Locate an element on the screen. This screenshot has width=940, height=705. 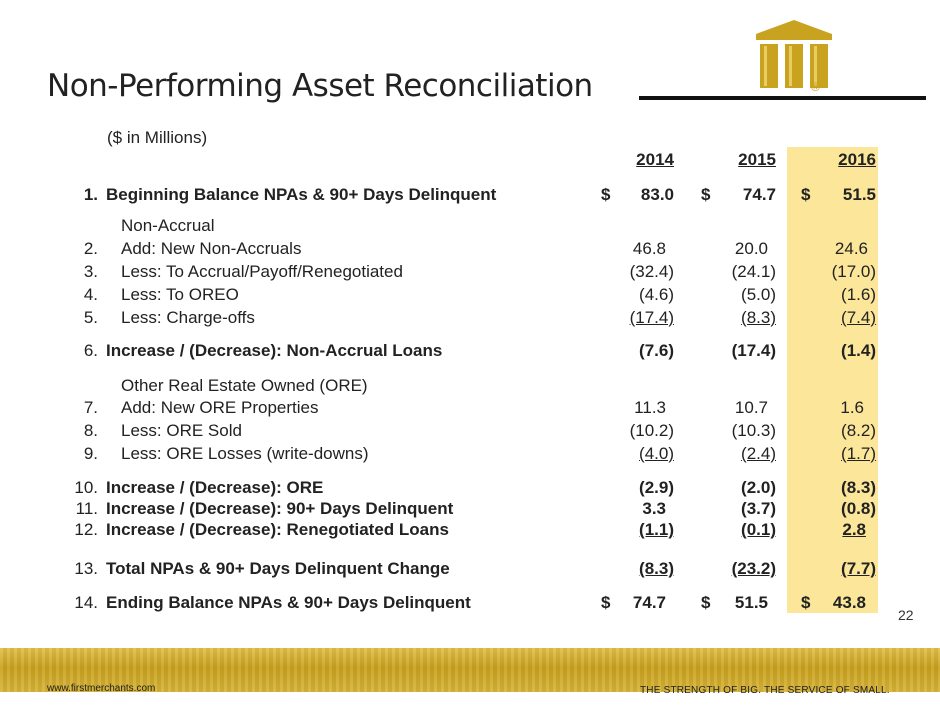
value-2015: 10.7 is located at coordinates (751, 407).